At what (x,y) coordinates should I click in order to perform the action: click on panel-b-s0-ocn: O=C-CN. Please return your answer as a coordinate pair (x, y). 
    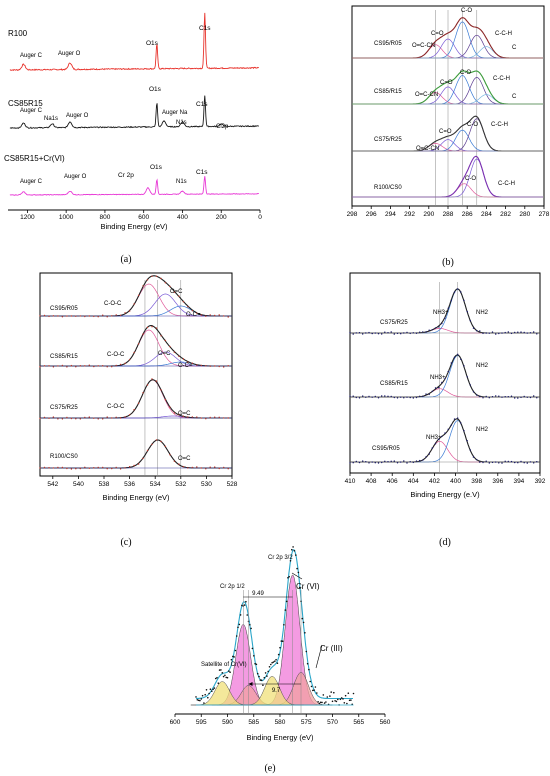
    Looking at the image, I should click on (423, 46).